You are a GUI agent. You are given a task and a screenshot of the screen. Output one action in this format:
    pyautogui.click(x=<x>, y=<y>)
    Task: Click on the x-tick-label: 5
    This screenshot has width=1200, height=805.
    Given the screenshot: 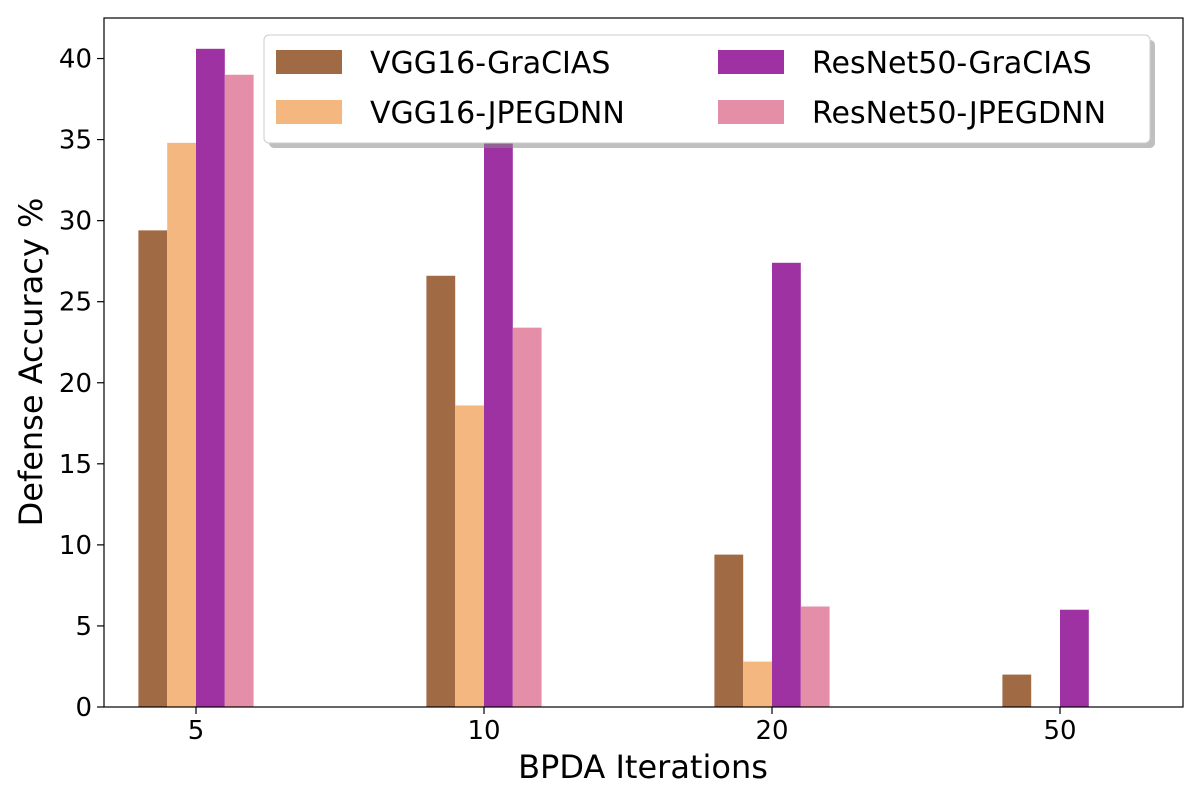 What is the action you would take?
    pyautogui.click(x=196, y=731)
    